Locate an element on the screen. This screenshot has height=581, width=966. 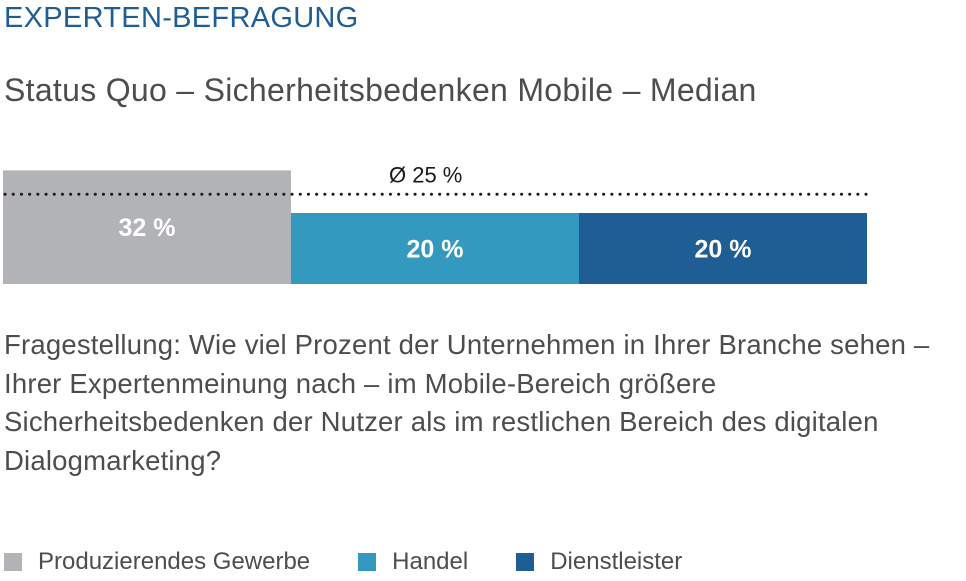
legend-label: Dienstleister is located at coordinates (616, 561).